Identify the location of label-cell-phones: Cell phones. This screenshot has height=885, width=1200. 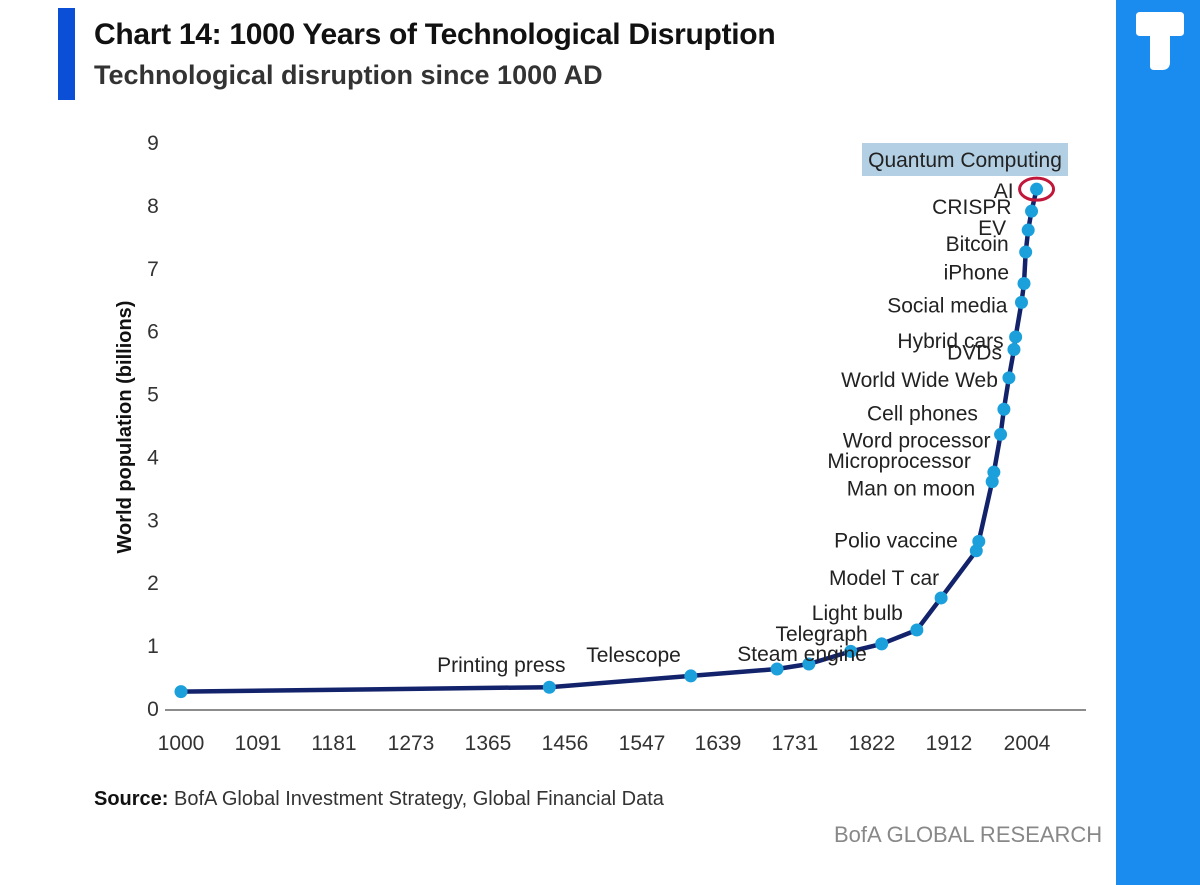
(922, 413).